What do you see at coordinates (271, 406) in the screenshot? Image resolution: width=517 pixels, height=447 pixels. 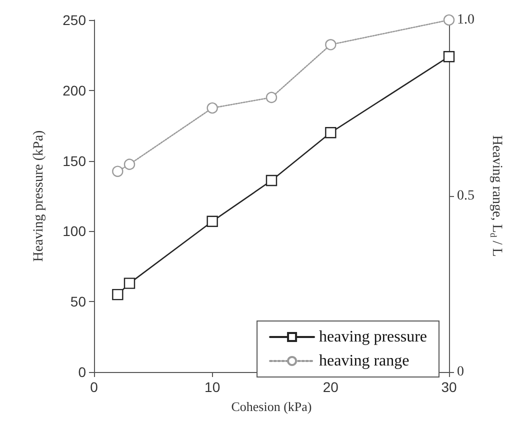 I see `x-axis-title: Cohesion (kPa)` at bounding box center [271, 406].